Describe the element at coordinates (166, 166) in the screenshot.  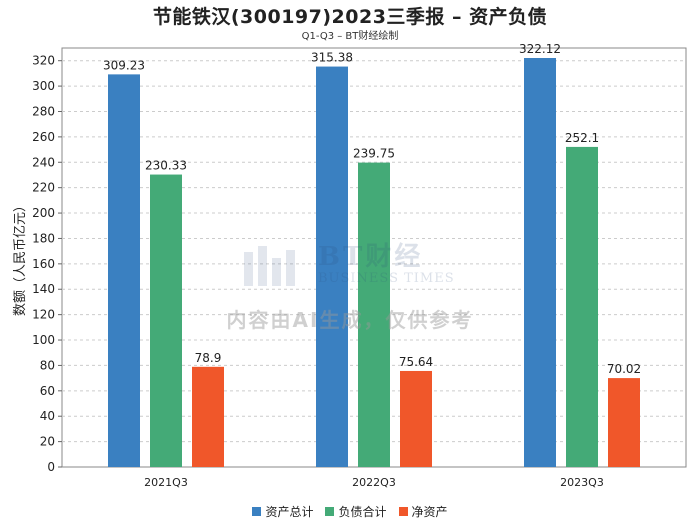
I see `data-label: 230.33` at that location.